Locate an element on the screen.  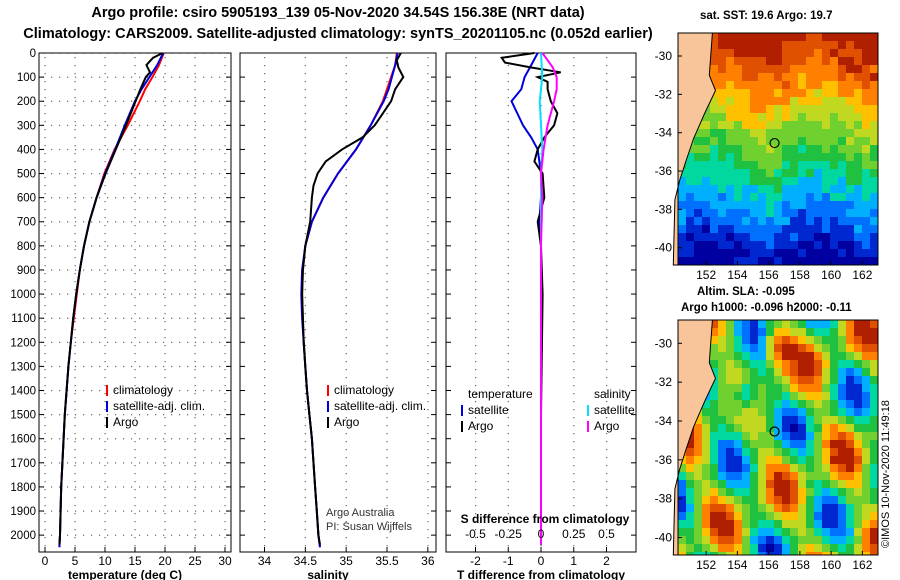
y-tick-label: 0 is located at coordinates (33, 54).